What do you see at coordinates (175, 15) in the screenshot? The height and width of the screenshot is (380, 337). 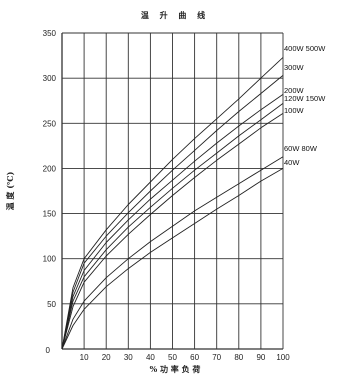 I see `chart-title: 温 升 曲 线` at bounding box center [175, 15].